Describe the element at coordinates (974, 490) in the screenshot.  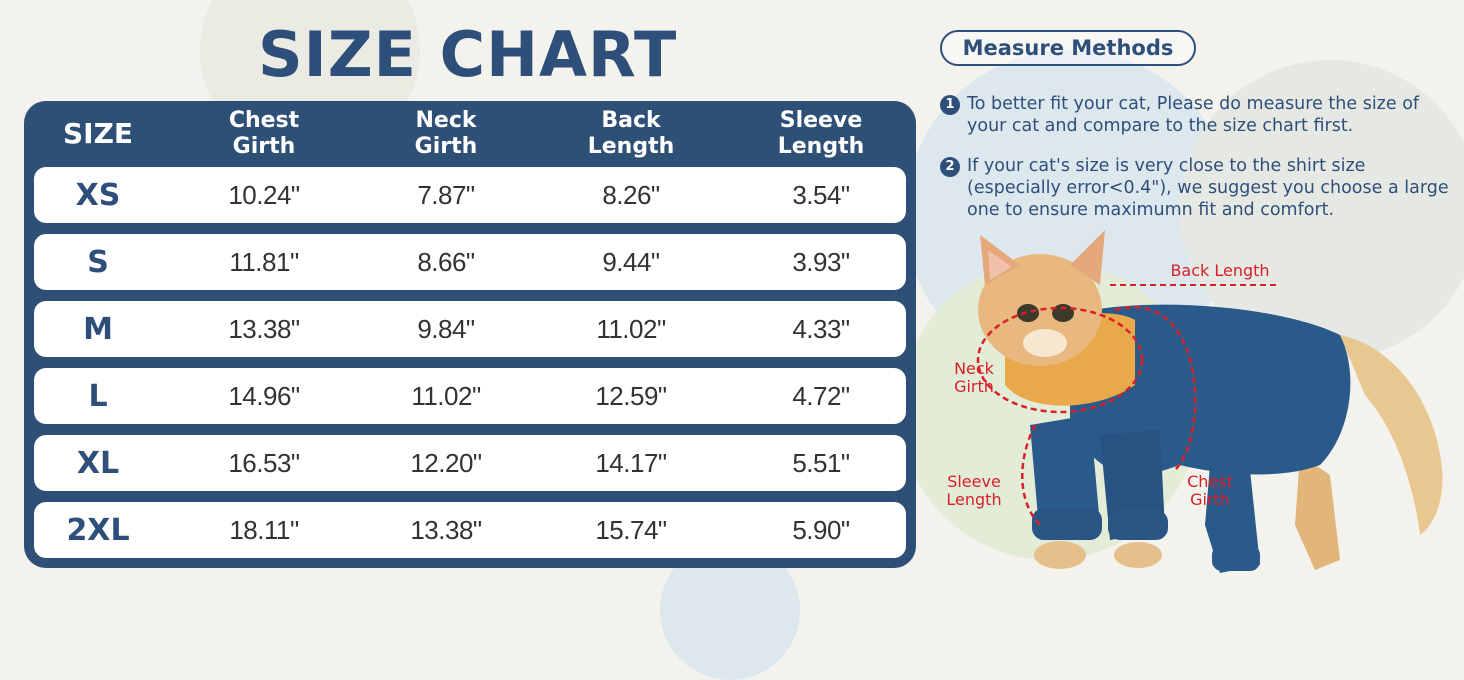
I see `sleeve-length-label: Sleeve Length` at that location.